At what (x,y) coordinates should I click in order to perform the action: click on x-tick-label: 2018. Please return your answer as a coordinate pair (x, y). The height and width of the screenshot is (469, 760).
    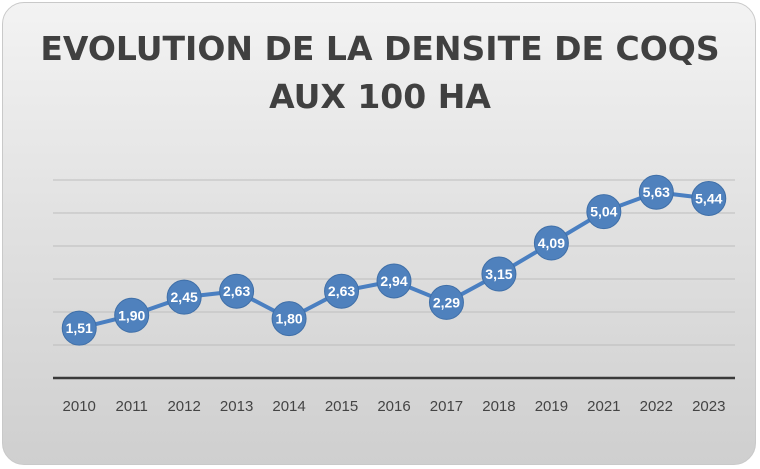
    Looking at the image, I should click on (498, 406).